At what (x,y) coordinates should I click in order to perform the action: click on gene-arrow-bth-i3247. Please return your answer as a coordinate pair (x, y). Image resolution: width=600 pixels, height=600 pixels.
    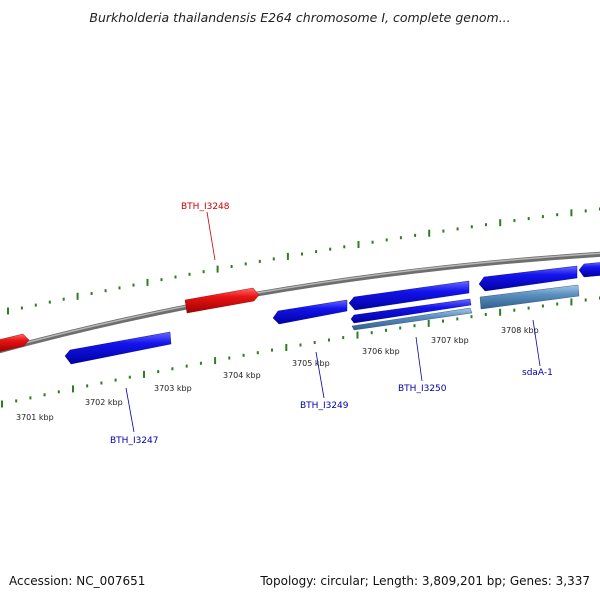
    Looking at the image, I should click on (118, 348).